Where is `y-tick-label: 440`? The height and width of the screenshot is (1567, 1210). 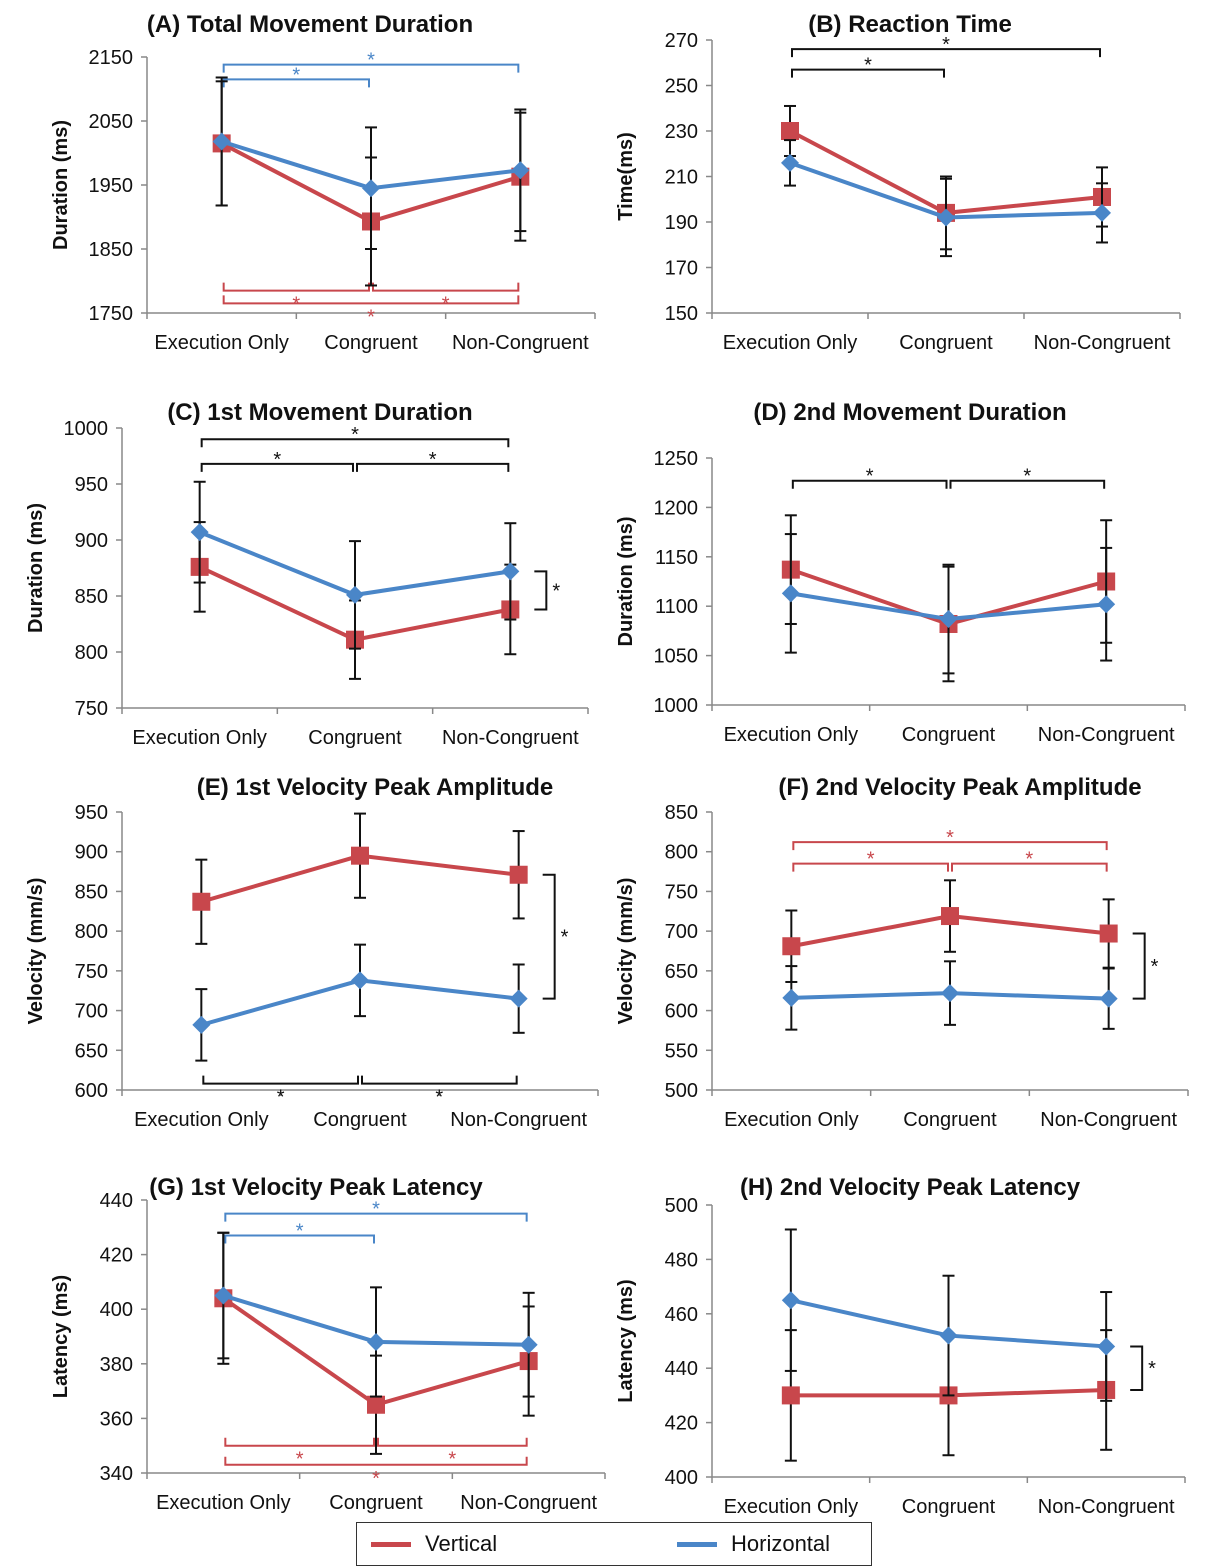 y-tick-label: 440 is located at coordinates (116, 1201).